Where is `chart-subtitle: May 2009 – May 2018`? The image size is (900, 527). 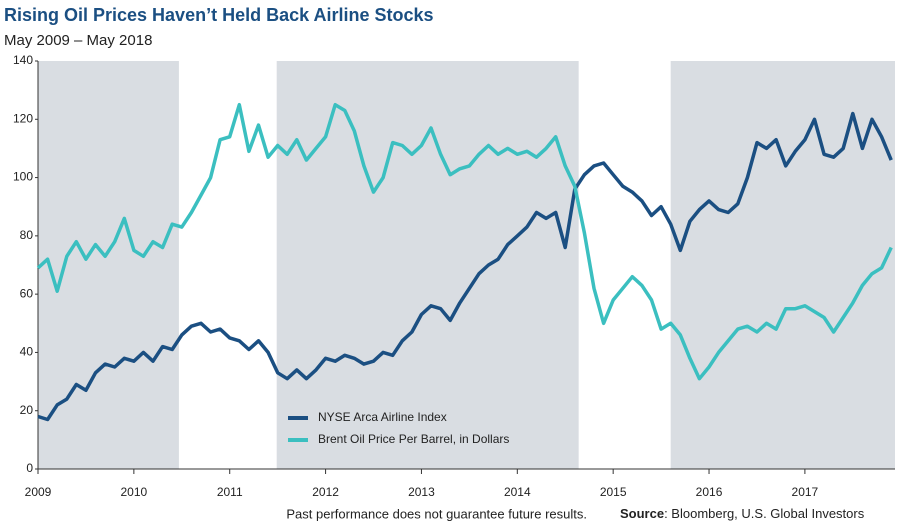 chart-subtitle: May 2009 – May 2018 is located at coordinates (78, 40).